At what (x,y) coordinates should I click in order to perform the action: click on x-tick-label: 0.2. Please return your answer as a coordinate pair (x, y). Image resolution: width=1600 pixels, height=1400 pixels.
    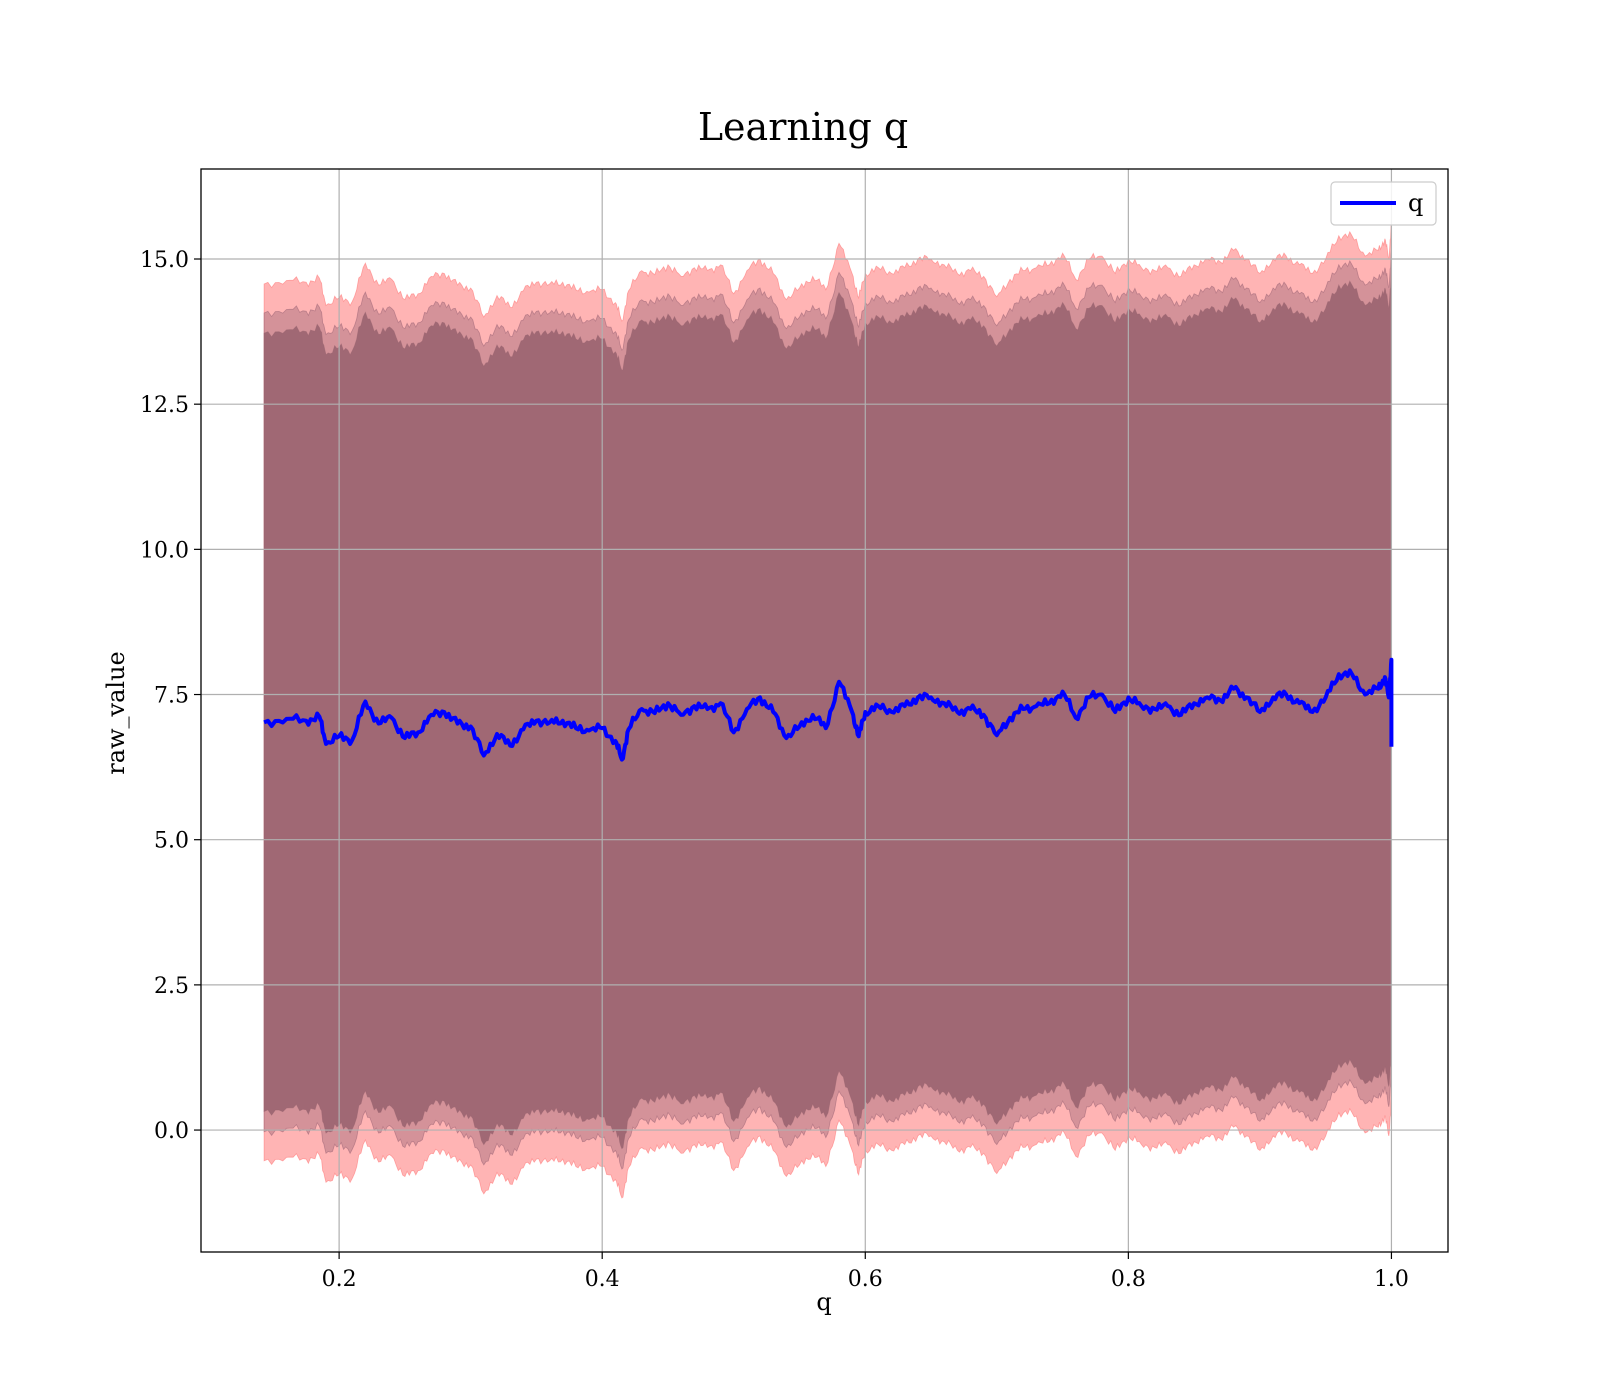
    Looking at the image, I should click on (339, 1279).